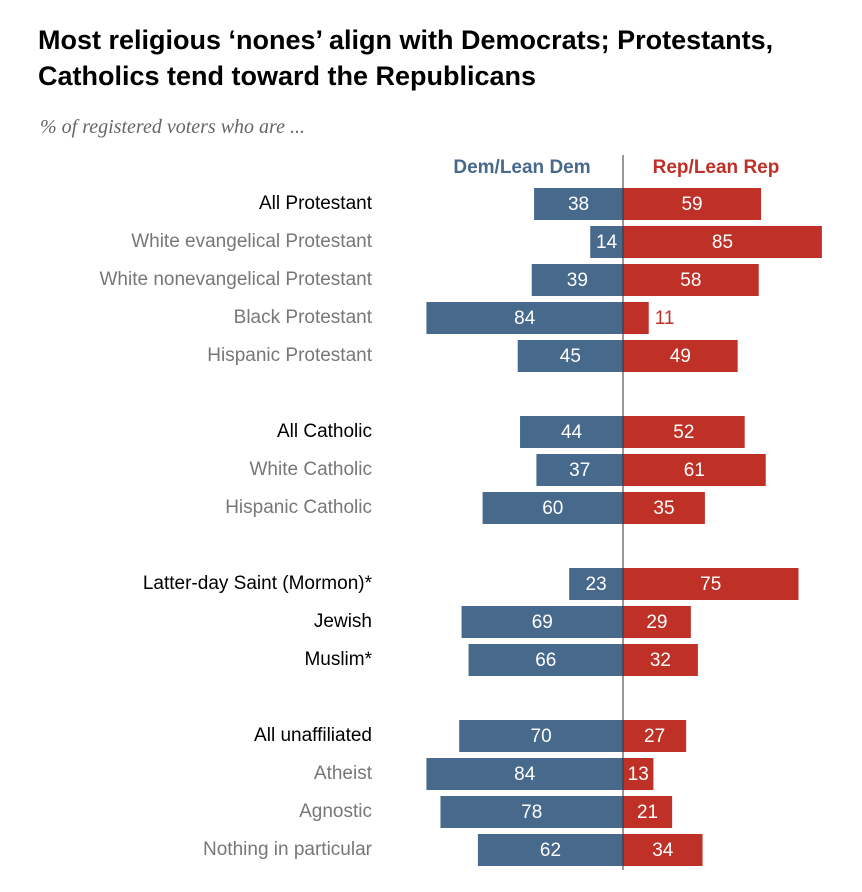 The width and height of the screenshot is (862, 892). Describe the element at coordinates (236, 279) in the screenshot. I see `category-label: White nonevangelical Protestant` at that location.